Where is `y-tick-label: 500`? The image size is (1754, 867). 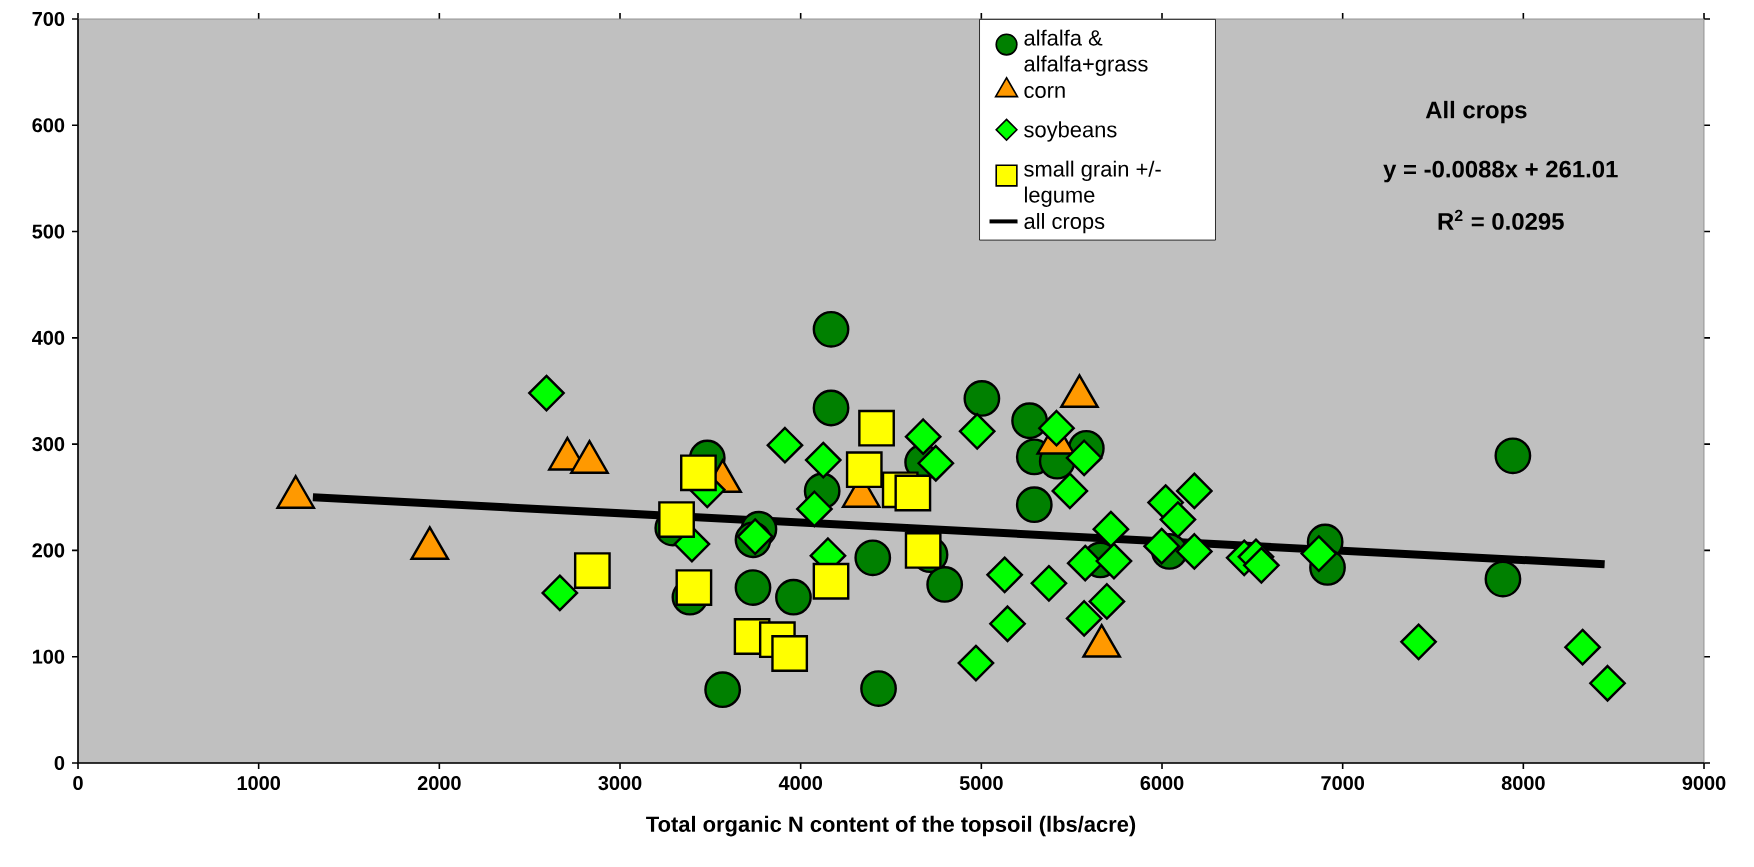
y-tick-label: 500 is located at coordinates (48, 231).